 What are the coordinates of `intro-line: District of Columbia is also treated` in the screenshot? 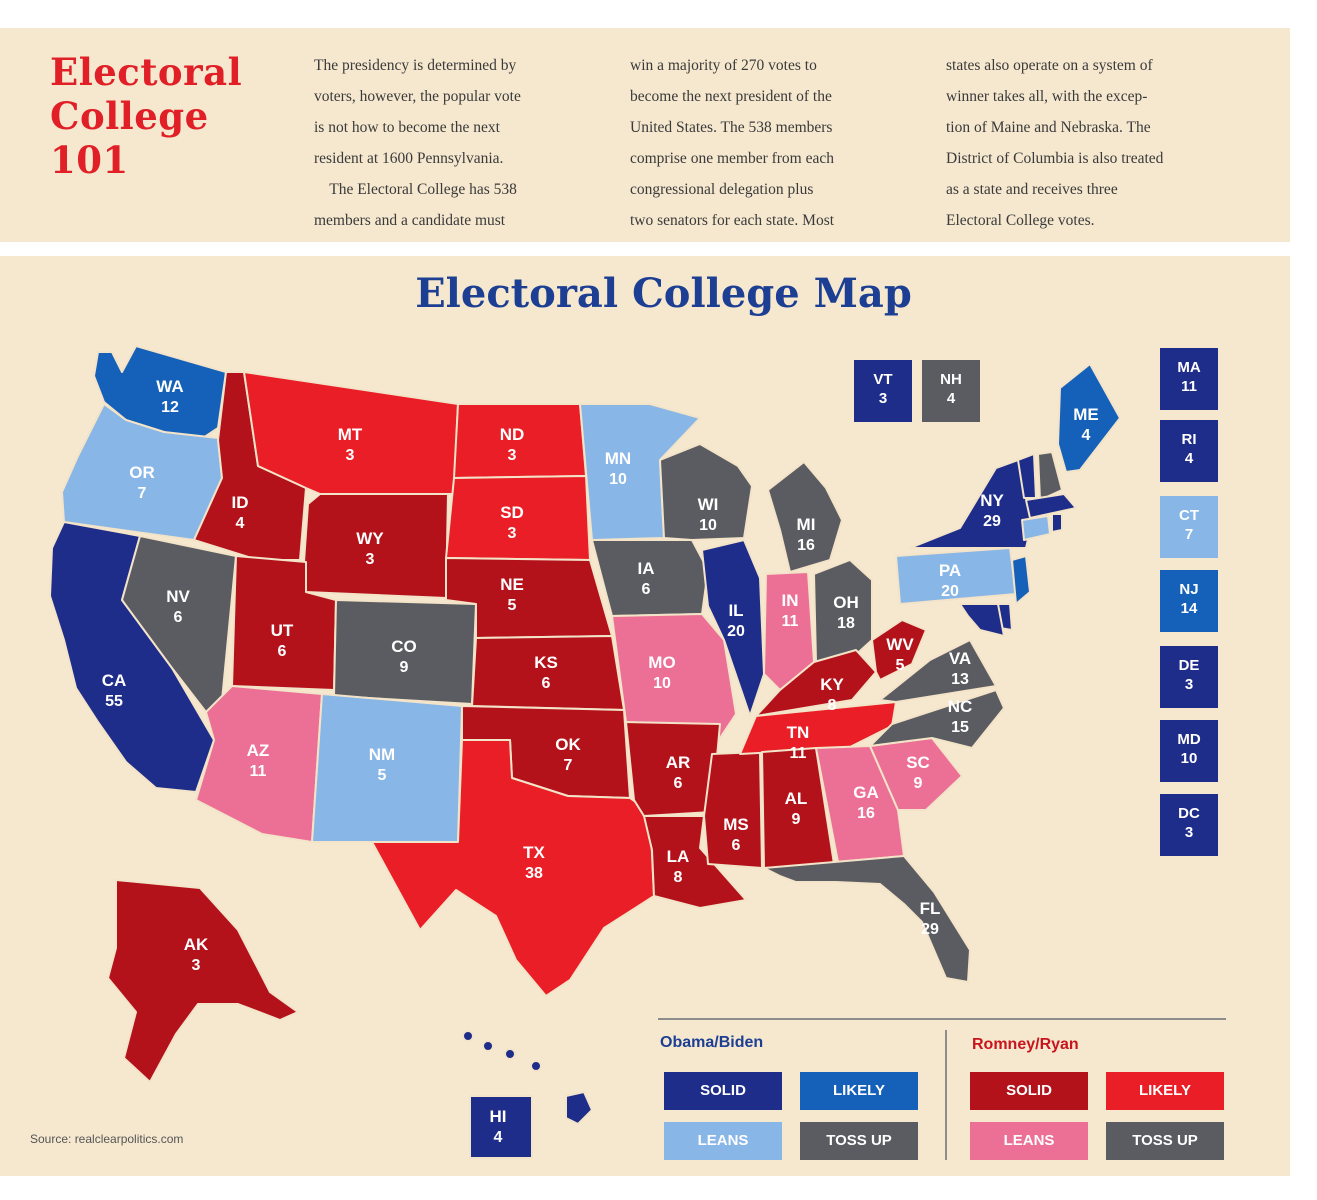 It's located at (1055, 158).